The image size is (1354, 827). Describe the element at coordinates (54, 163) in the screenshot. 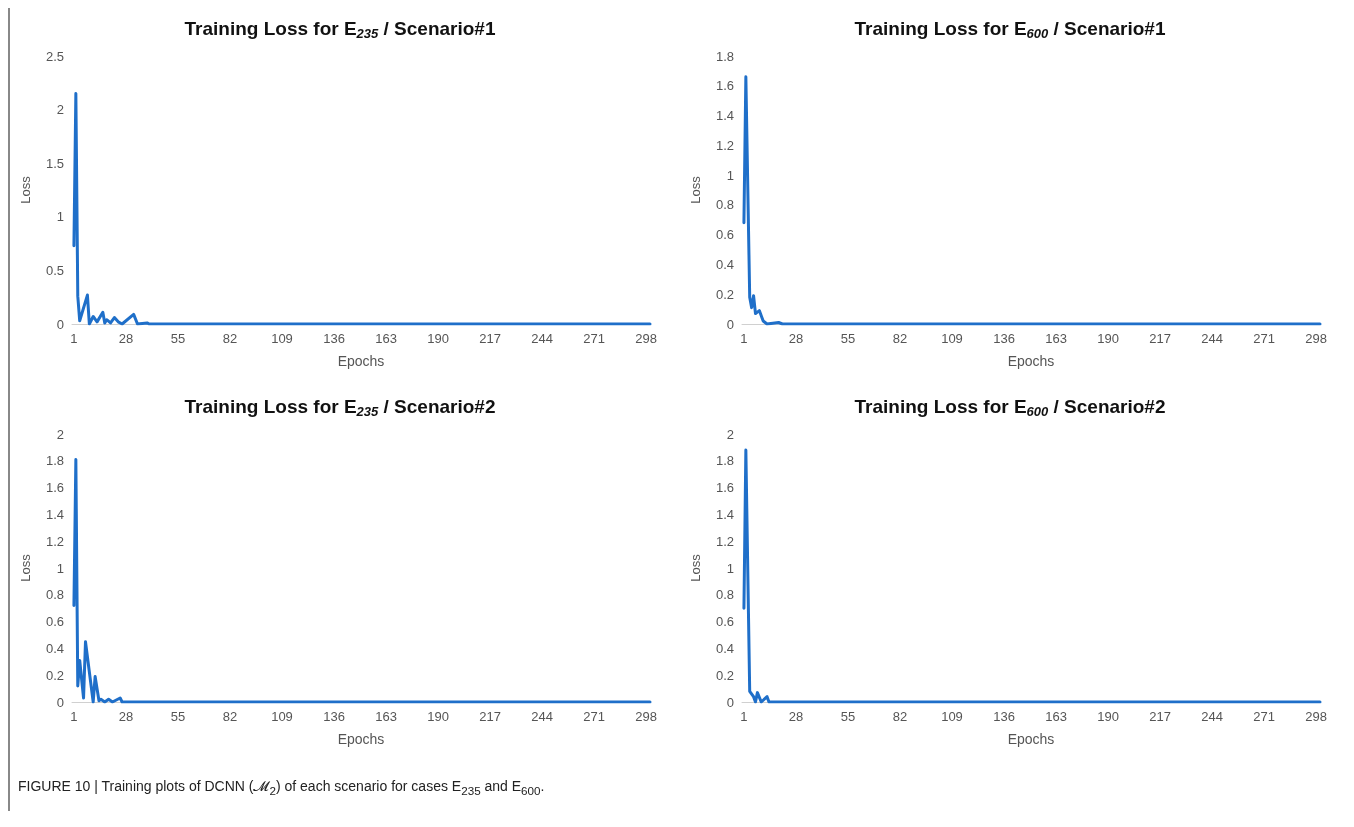

I see `y-tick-label: 1.5` at that location.